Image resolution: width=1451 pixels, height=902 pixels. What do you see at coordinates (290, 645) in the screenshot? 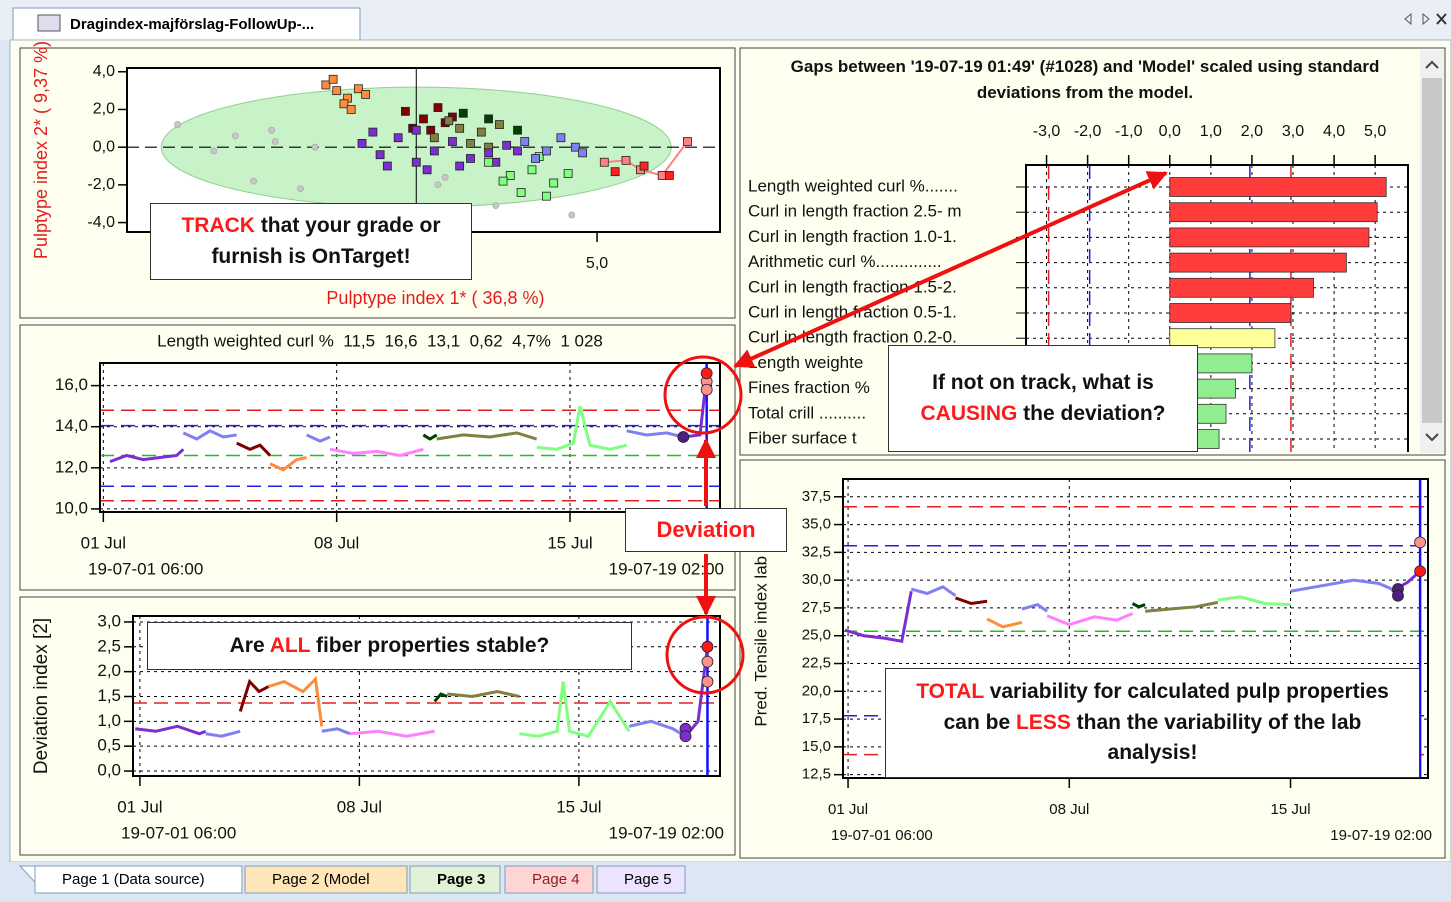
I see `callout-text: ALL` at bounding box center [290, 645].